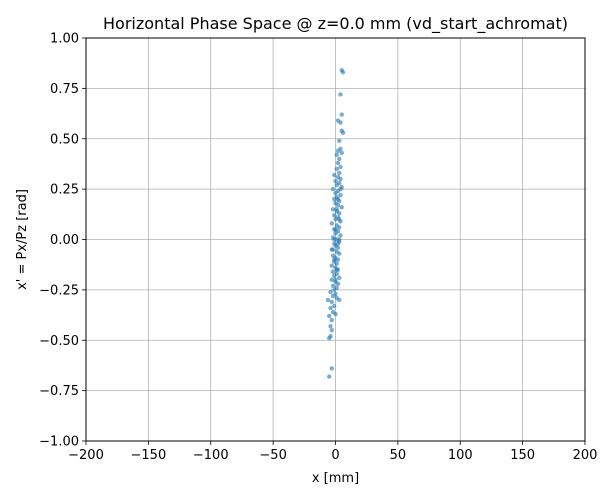 The width and height of the screenshot is (600, 500). I want to click on x-tick-label: −200, so click(86, 455).